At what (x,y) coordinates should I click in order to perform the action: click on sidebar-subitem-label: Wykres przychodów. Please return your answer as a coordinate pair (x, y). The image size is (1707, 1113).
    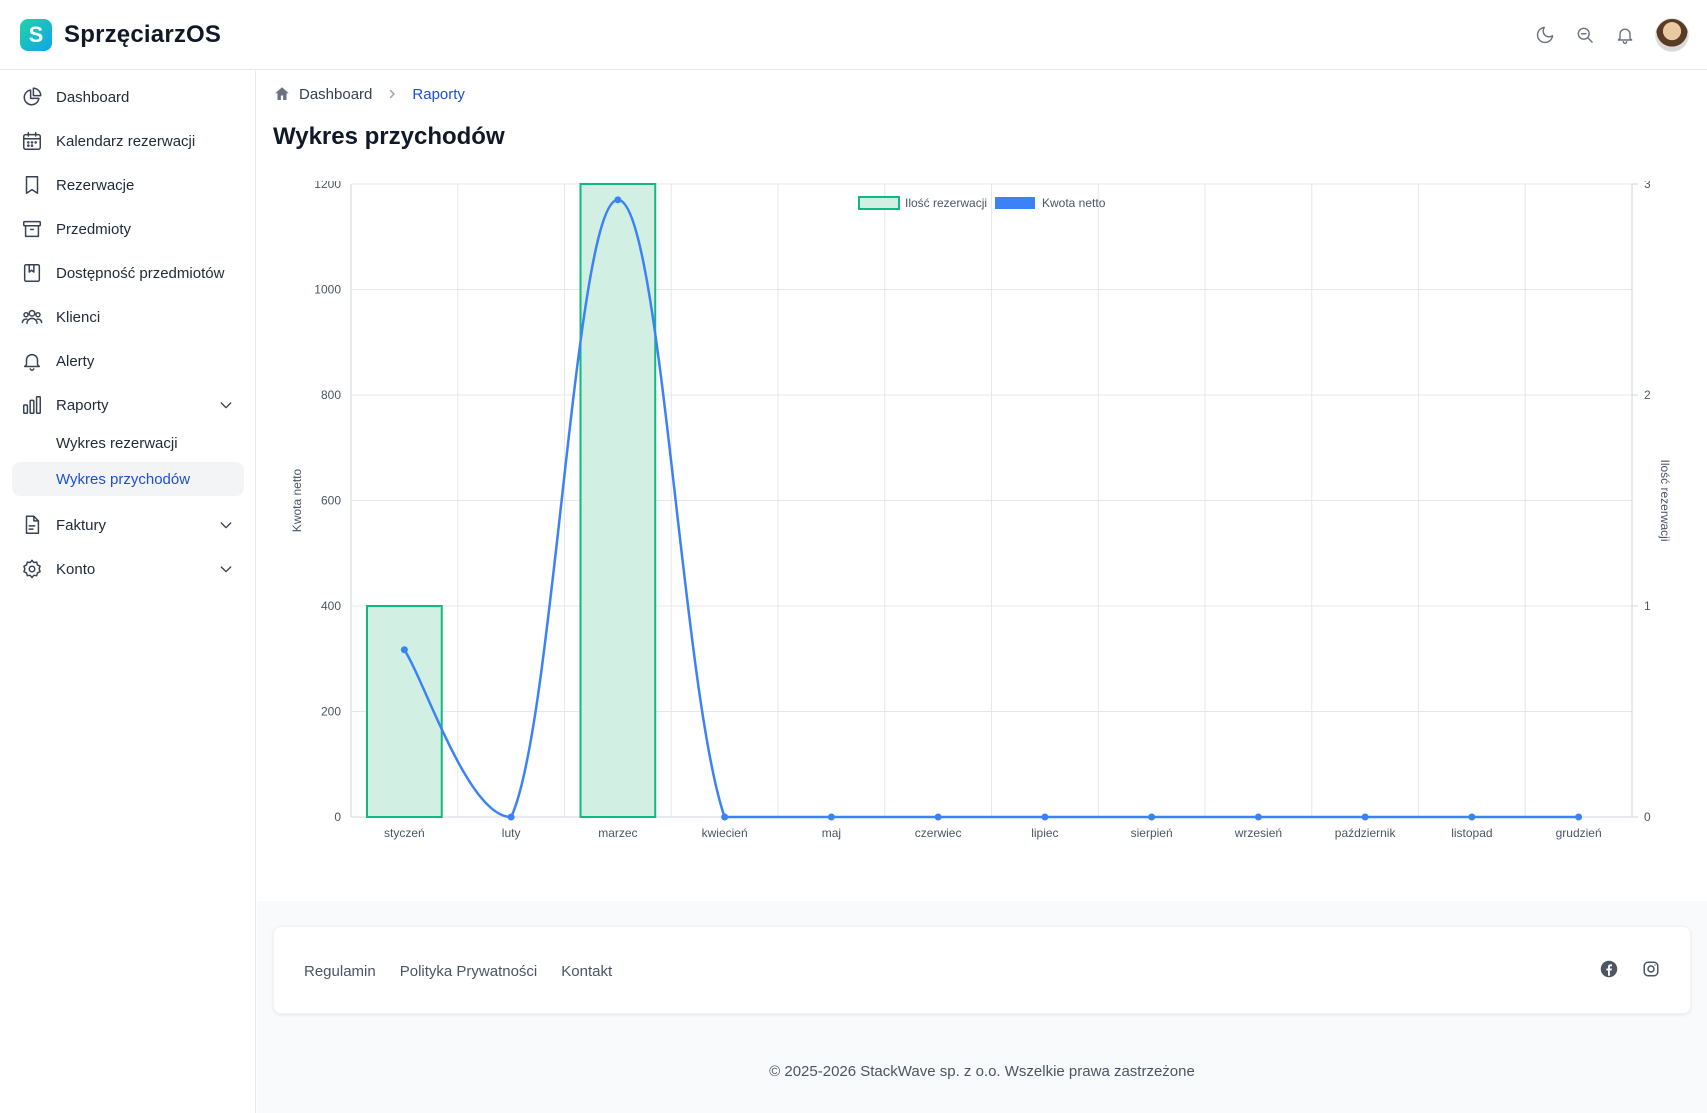
    Looking at the image, I should click on (123, 479).